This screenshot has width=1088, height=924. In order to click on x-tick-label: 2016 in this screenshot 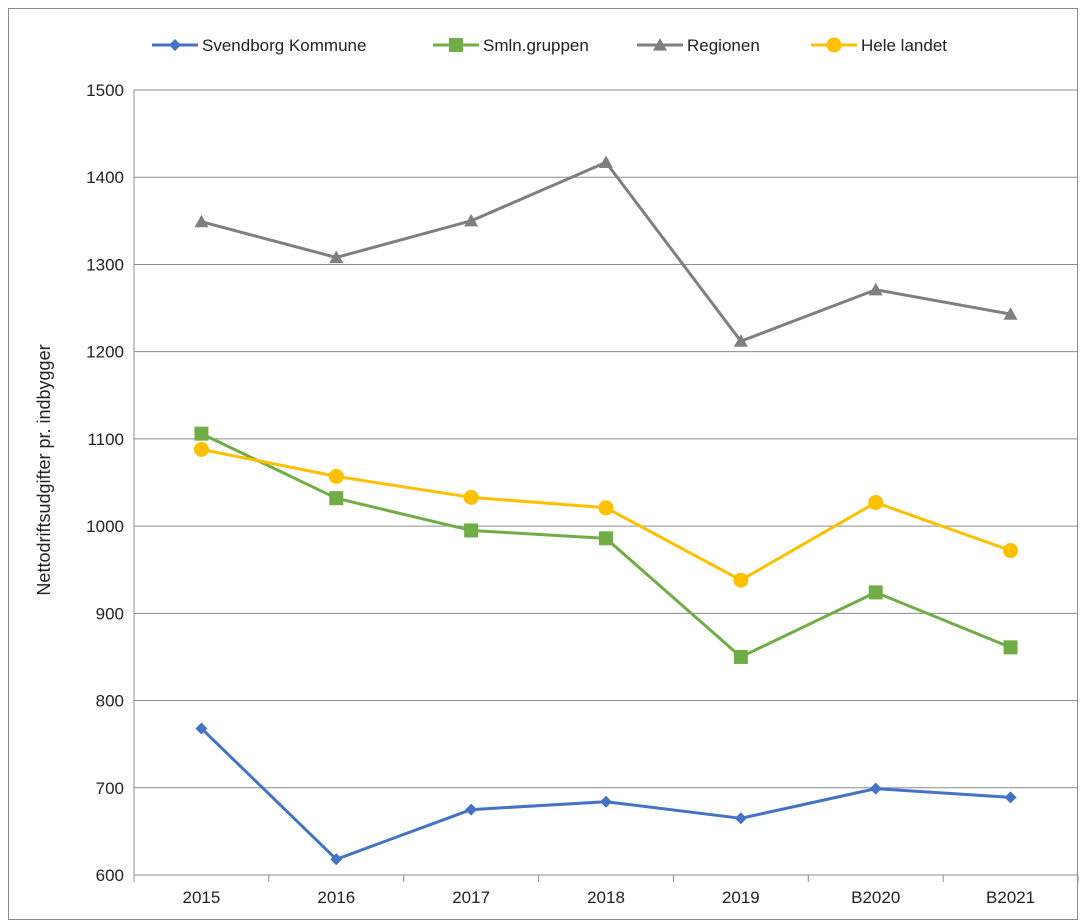, I will do `click(336, 897)`.